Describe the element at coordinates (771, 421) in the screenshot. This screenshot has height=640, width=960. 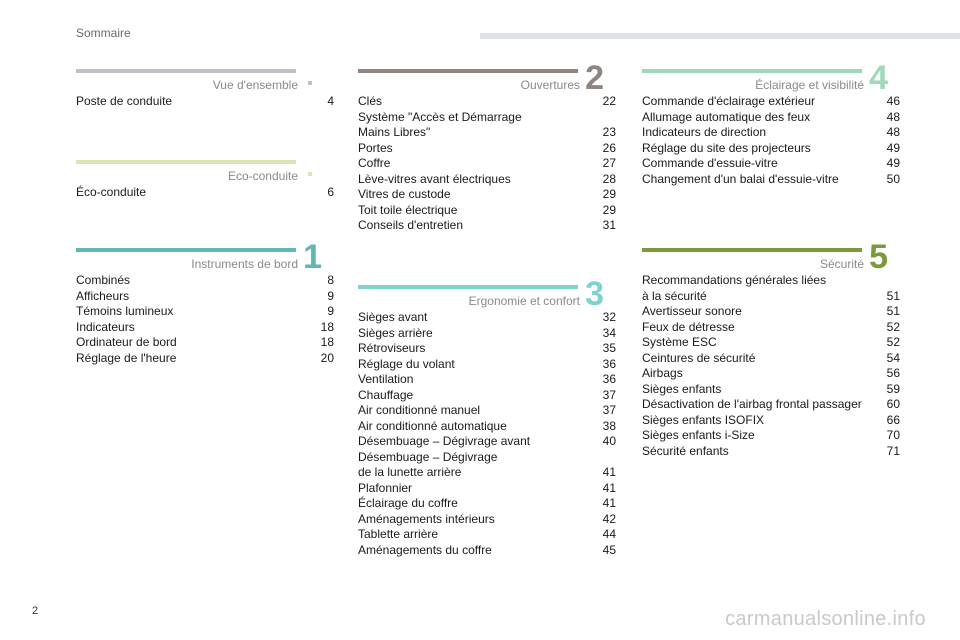
I see `toc-entry: Sièges enfants ISOFIX 66` at that location.